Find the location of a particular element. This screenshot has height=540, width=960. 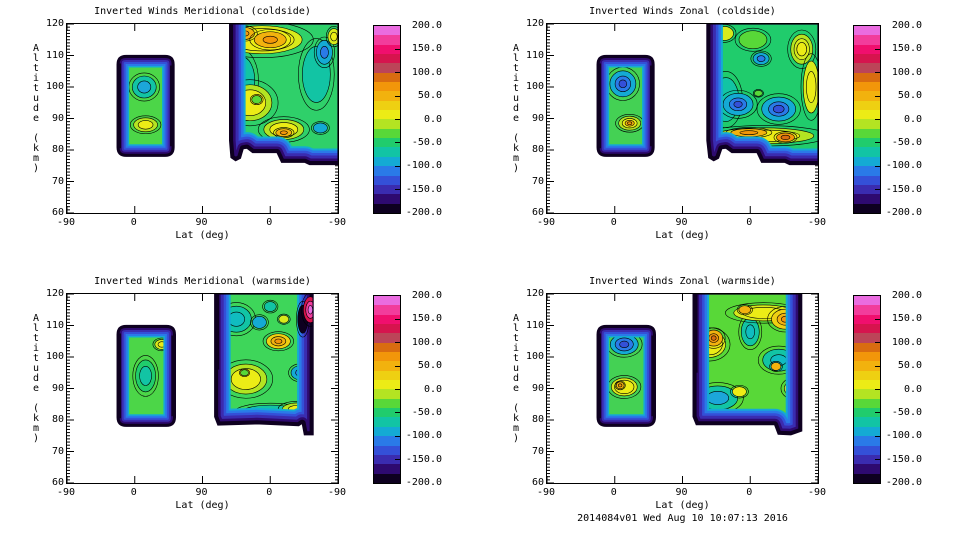

colorbar-tick-label: -50.0 is located at coordinates (426, 412).